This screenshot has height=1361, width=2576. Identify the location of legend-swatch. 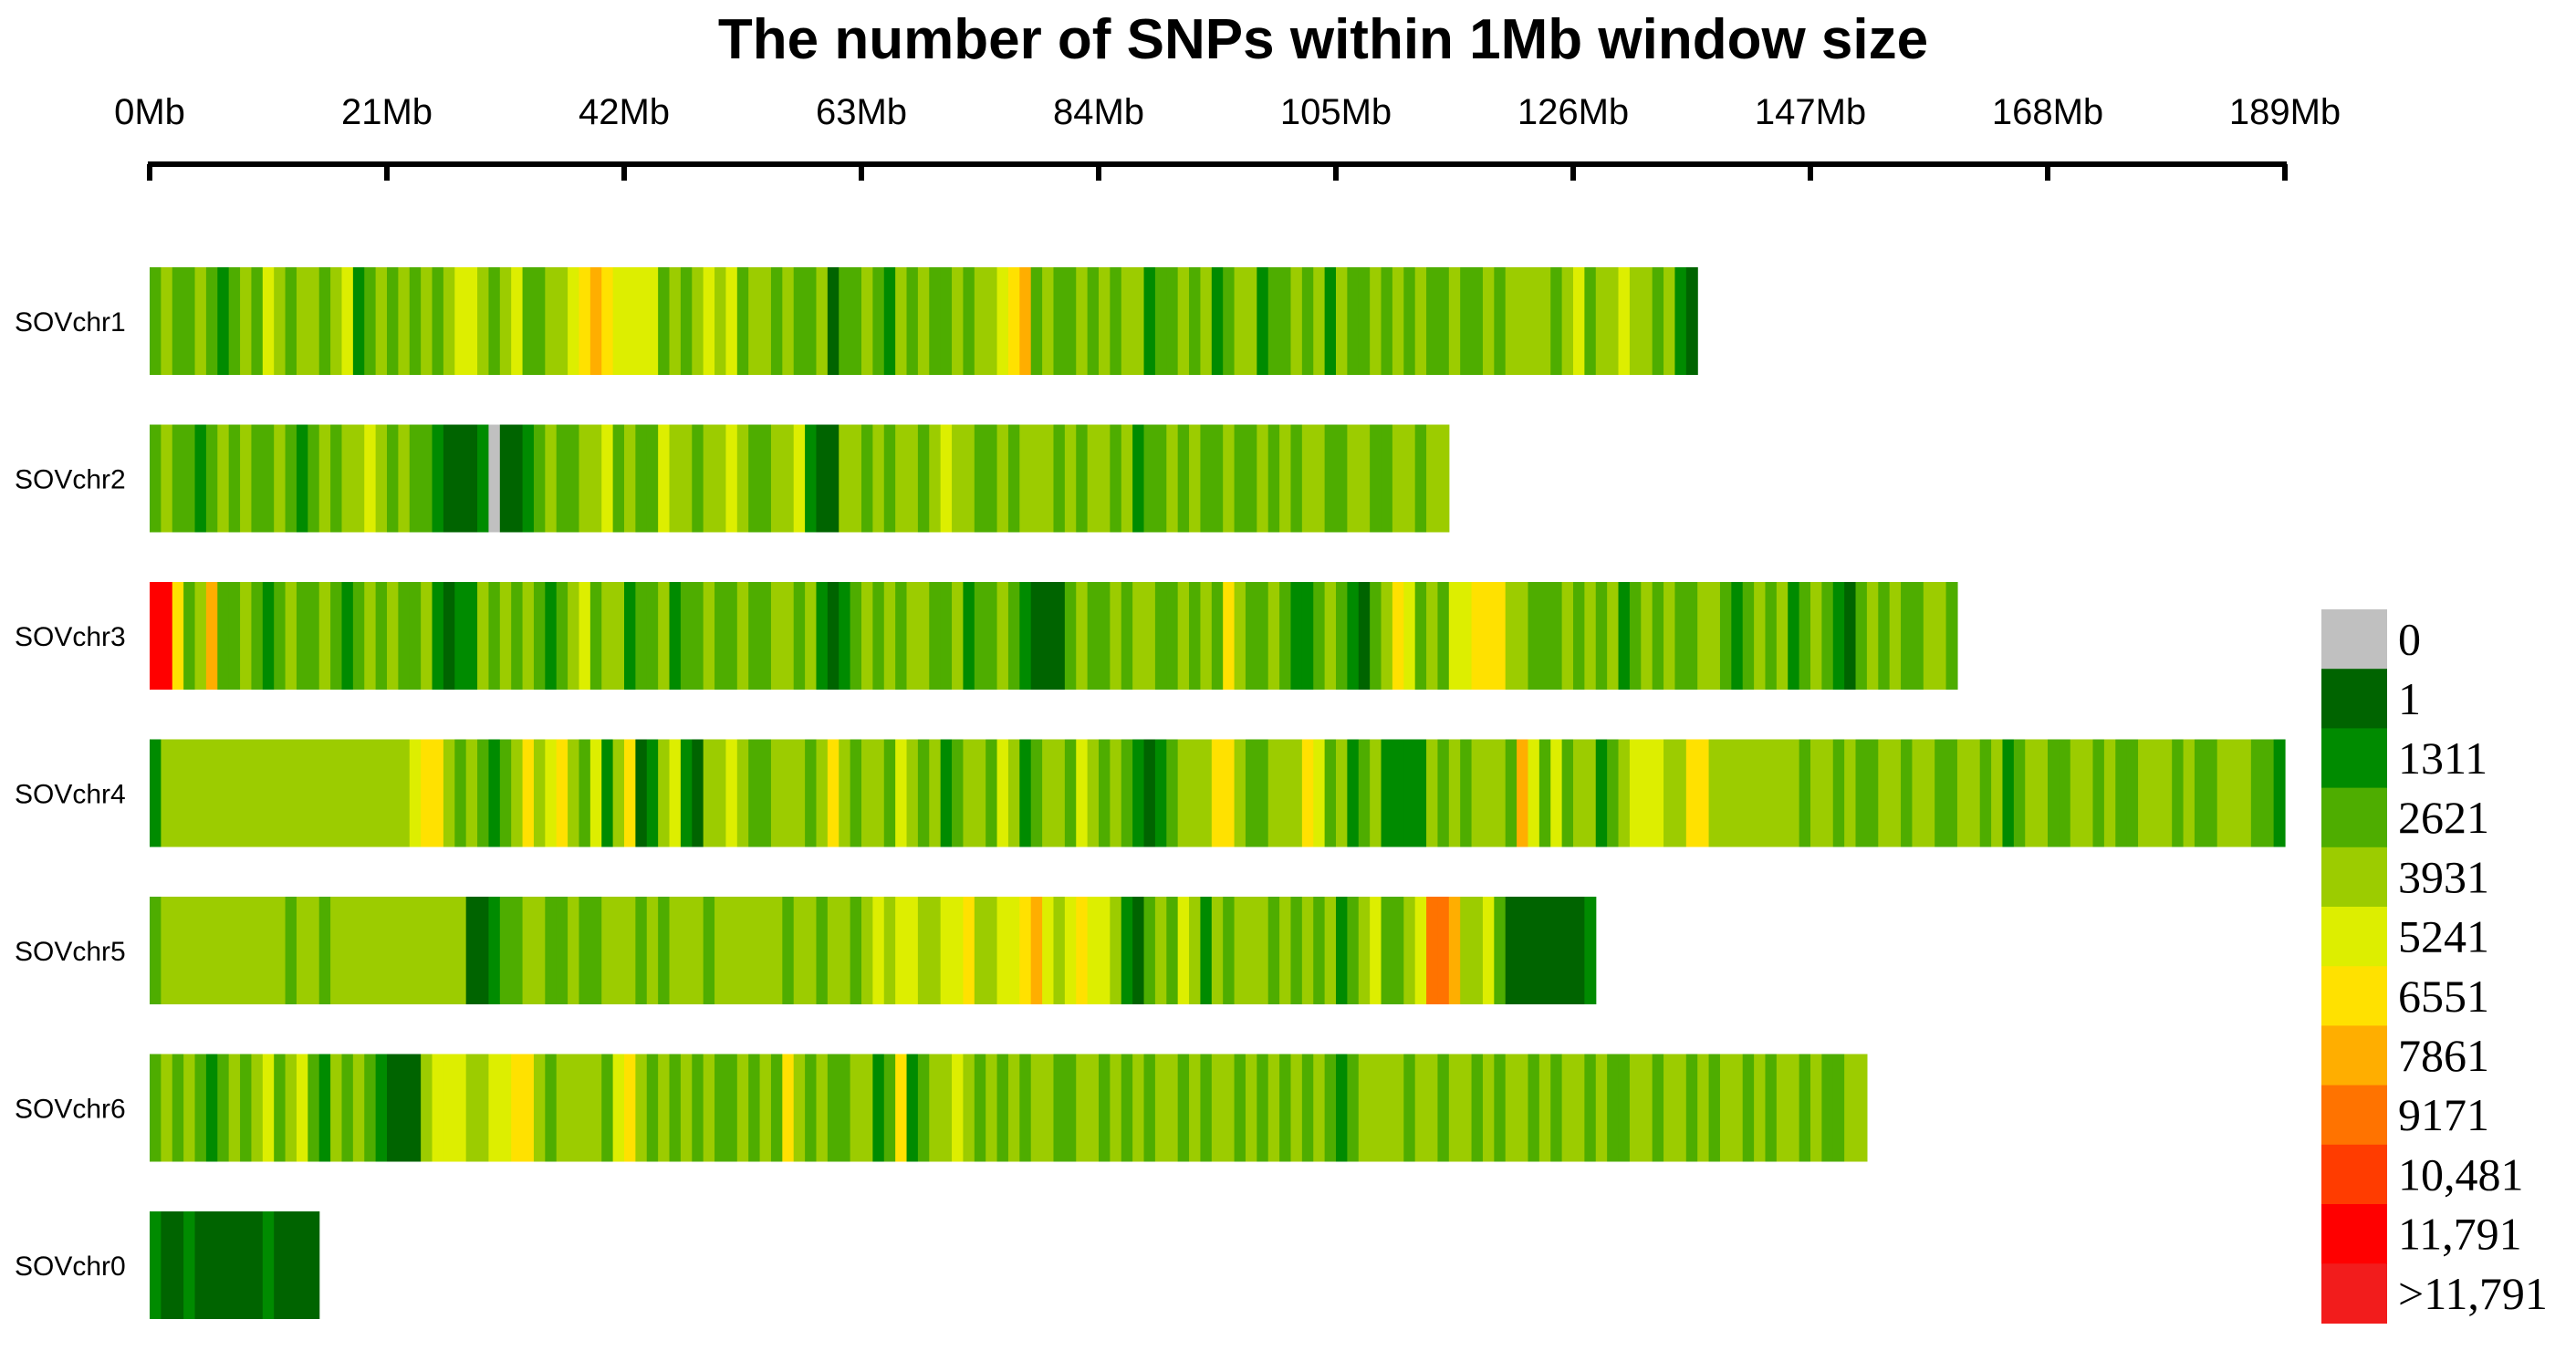
(2354, 937).